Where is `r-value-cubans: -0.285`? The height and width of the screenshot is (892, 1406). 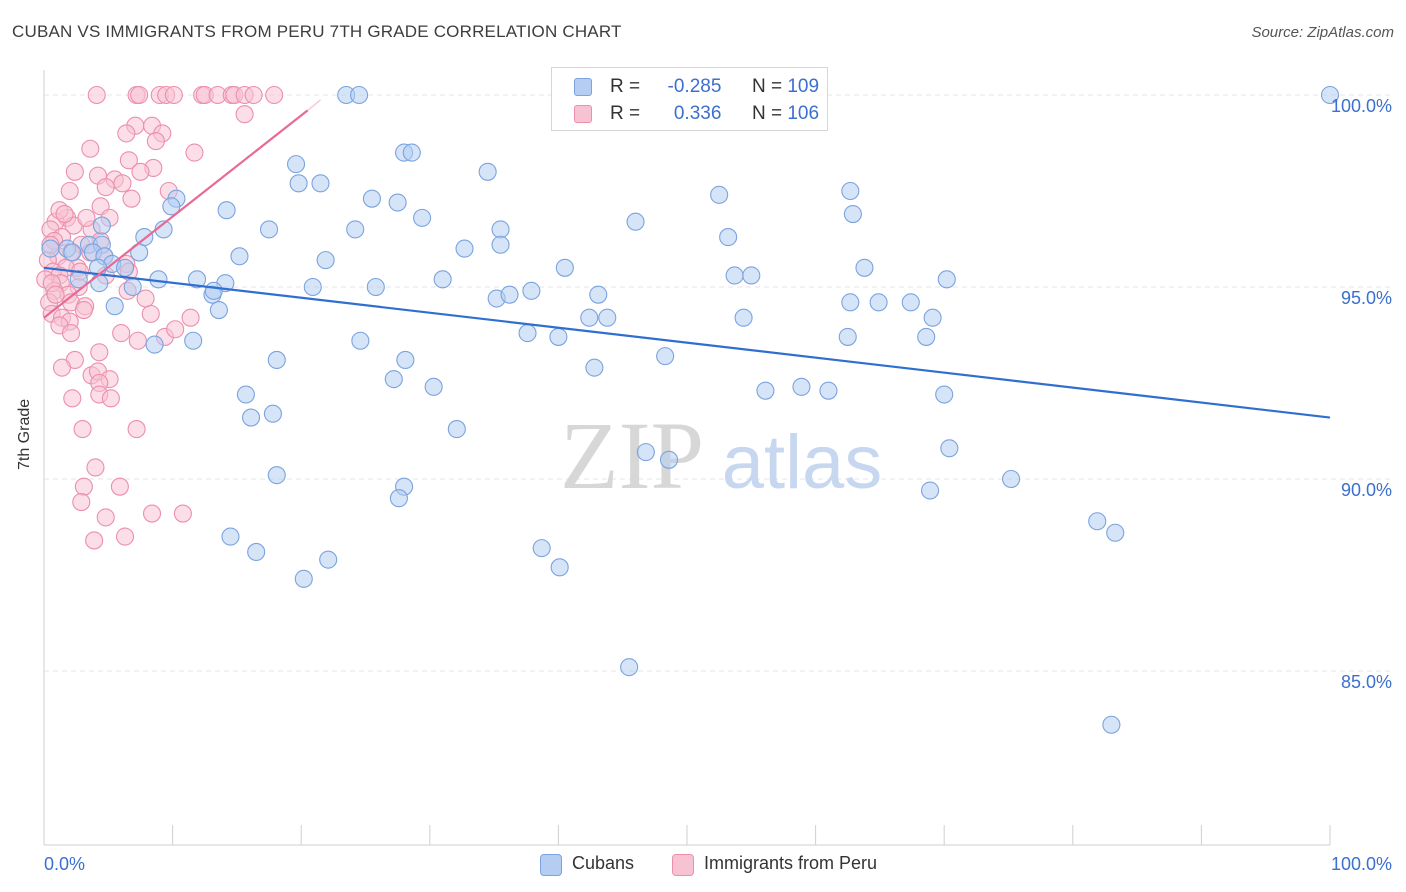
r-value-cubans: -0.285 is located at coordinates (694, 86).